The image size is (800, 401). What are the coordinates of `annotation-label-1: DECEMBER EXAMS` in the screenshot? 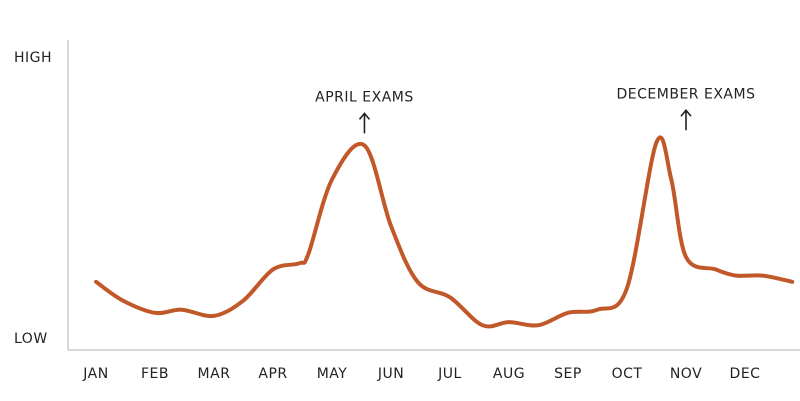 It's located at (686, 94).